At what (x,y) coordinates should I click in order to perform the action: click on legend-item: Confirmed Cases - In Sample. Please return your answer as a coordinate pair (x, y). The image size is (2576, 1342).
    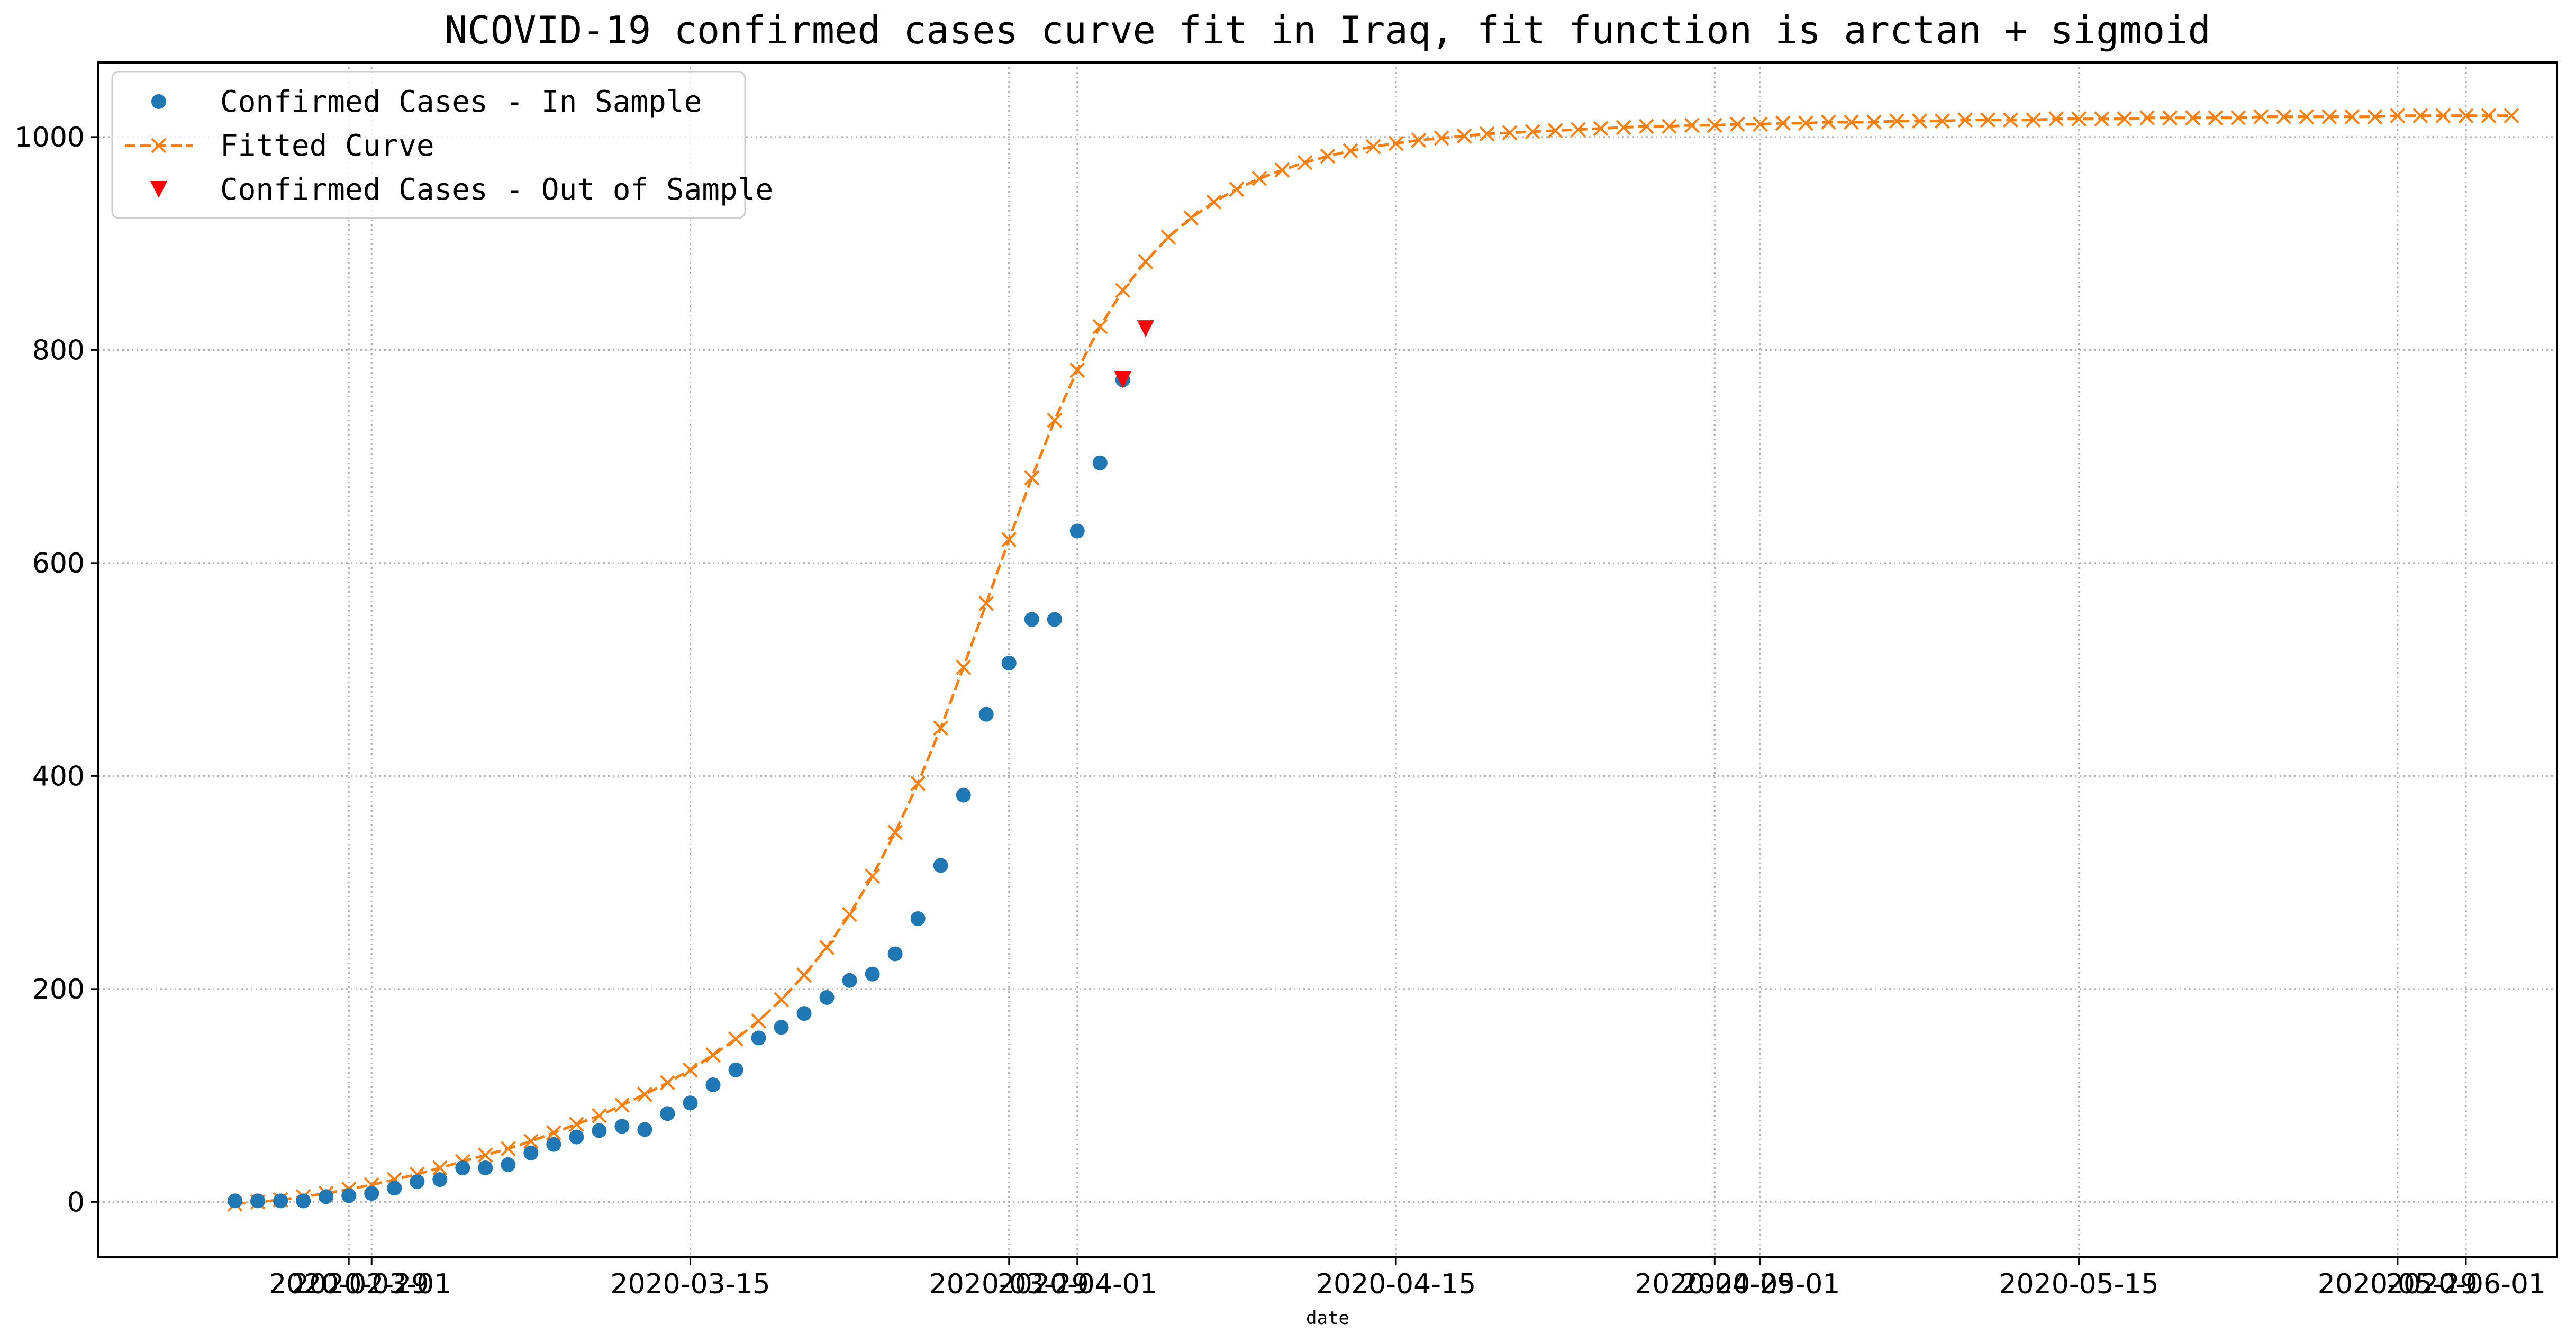
    Looking at the image, I should click on (426, 102).